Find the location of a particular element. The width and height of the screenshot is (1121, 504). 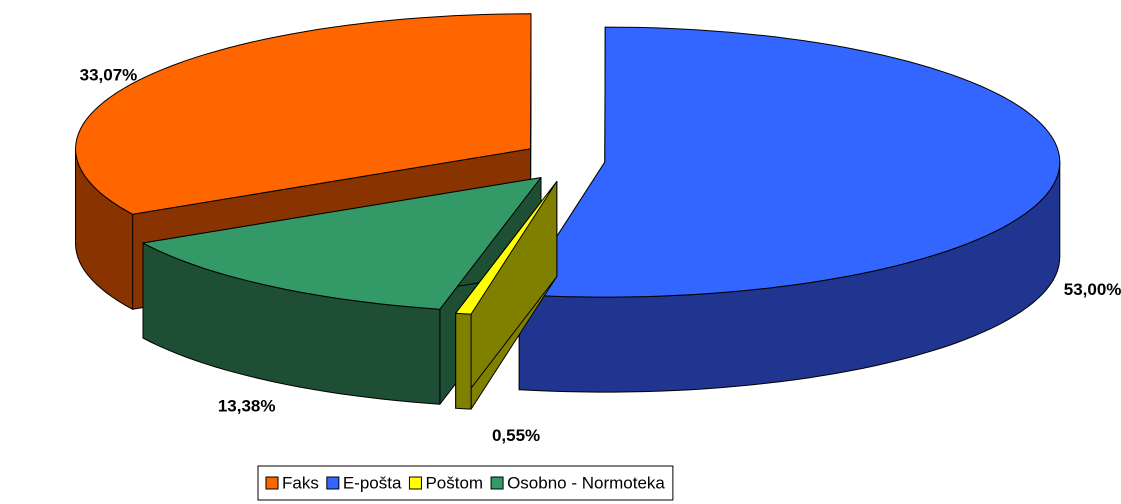

legend-box is located at coordinates (465, 483).